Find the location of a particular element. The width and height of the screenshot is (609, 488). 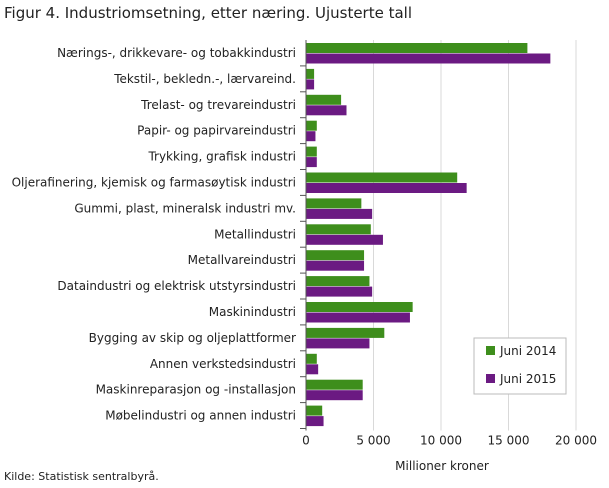

tick-labels: 0 5 000 10 000 15 000 20 000 is located at coordinates (449, 441).